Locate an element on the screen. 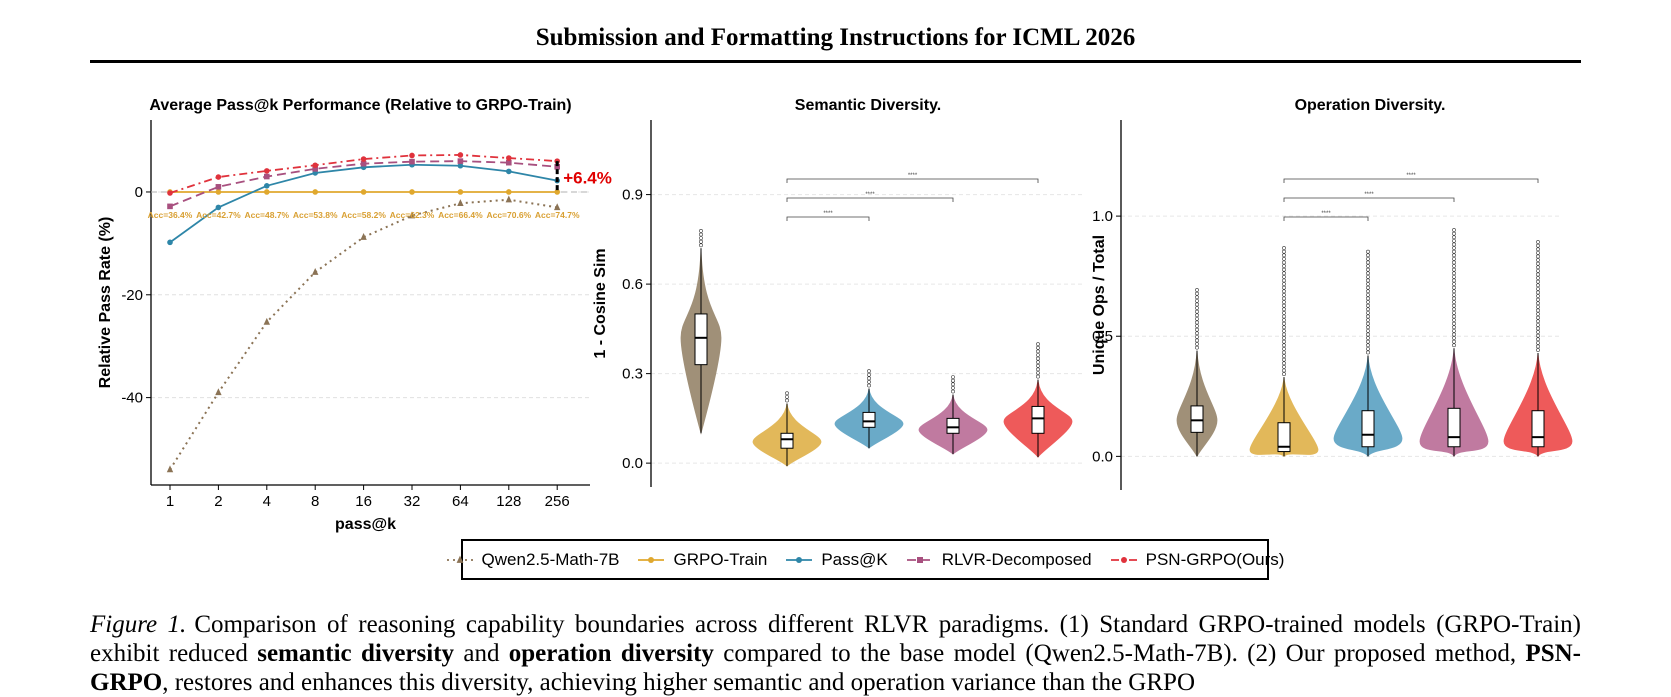  legend-label: GRPO-Train is located at coordinates (720, 559).